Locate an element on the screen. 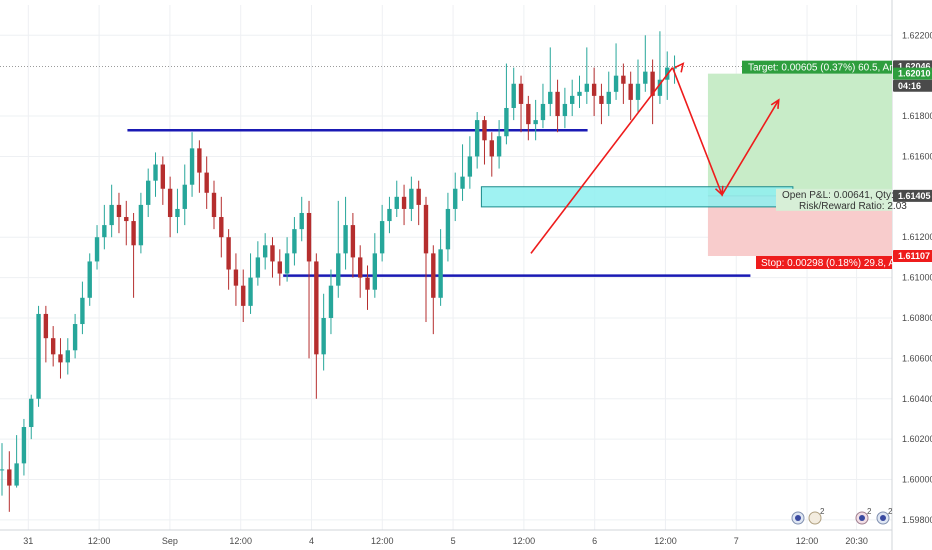 The width and height of the screenshot is (932, 550). y-tick-label: 1.61600 is located at coordinates (917, 156).